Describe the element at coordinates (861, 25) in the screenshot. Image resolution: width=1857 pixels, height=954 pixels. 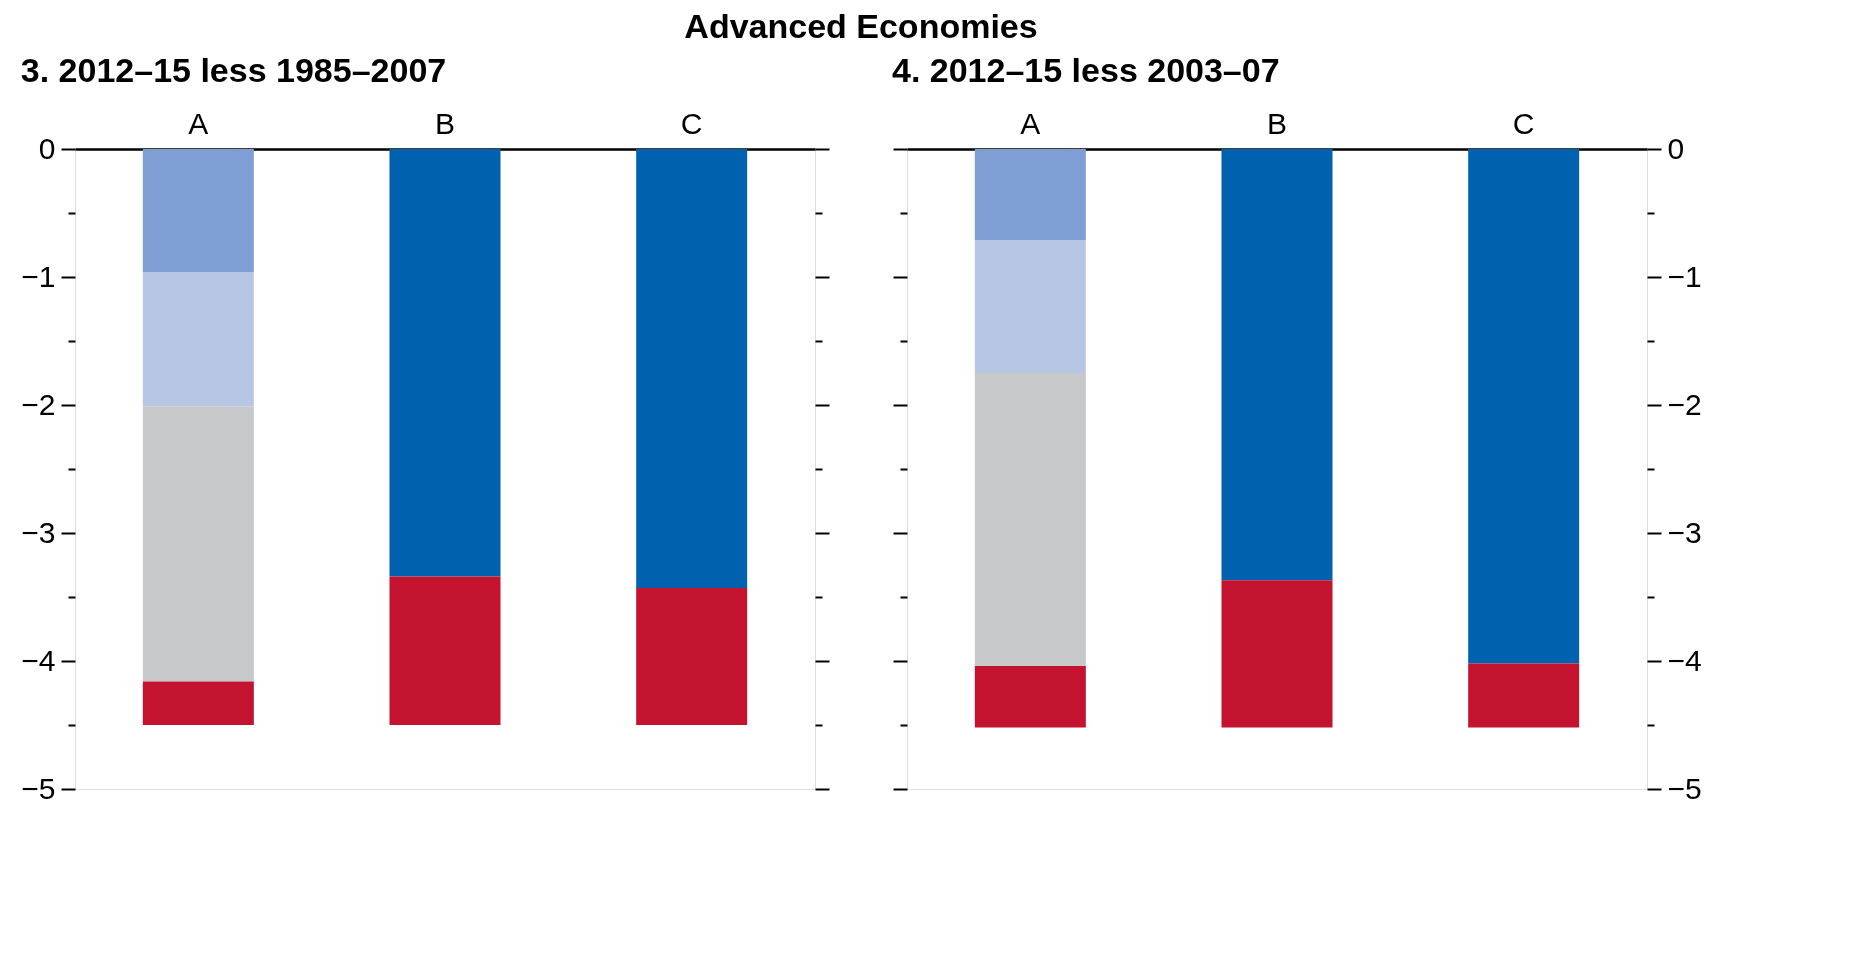
I see `chart-title: Advanced Economies` at that location.